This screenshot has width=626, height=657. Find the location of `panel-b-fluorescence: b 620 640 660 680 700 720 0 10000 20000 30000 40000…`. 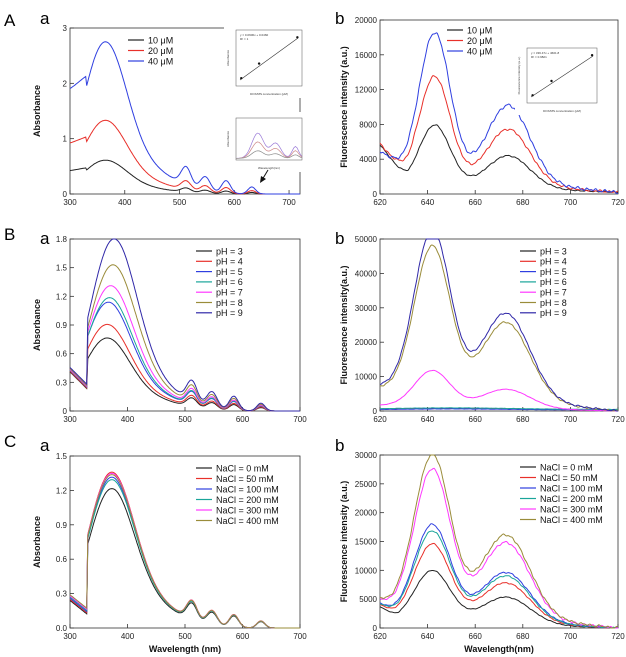

panel-b-fluorescence: b 620 640 660 680 700 720 0 10000 20000 30000 40000… is located at coordinates (480, 326).